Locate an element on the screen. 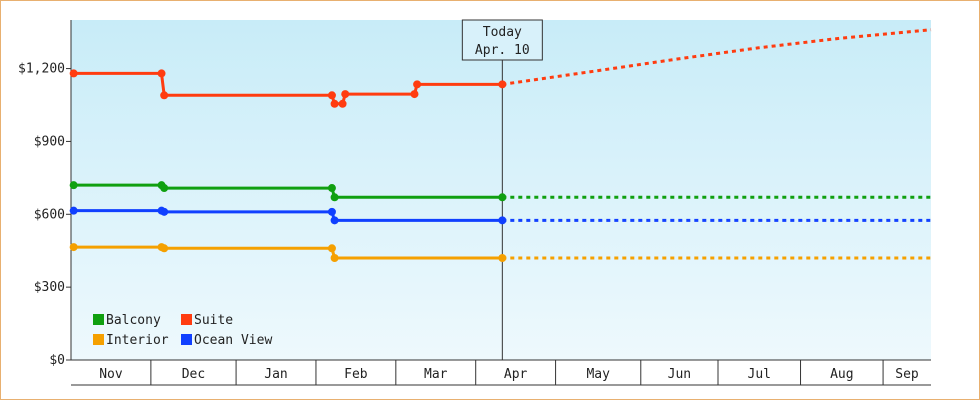 Image resolution: width=980 pixels, height=400 pixels. legend-swatch-balcony is located at coordinates (98, 319).